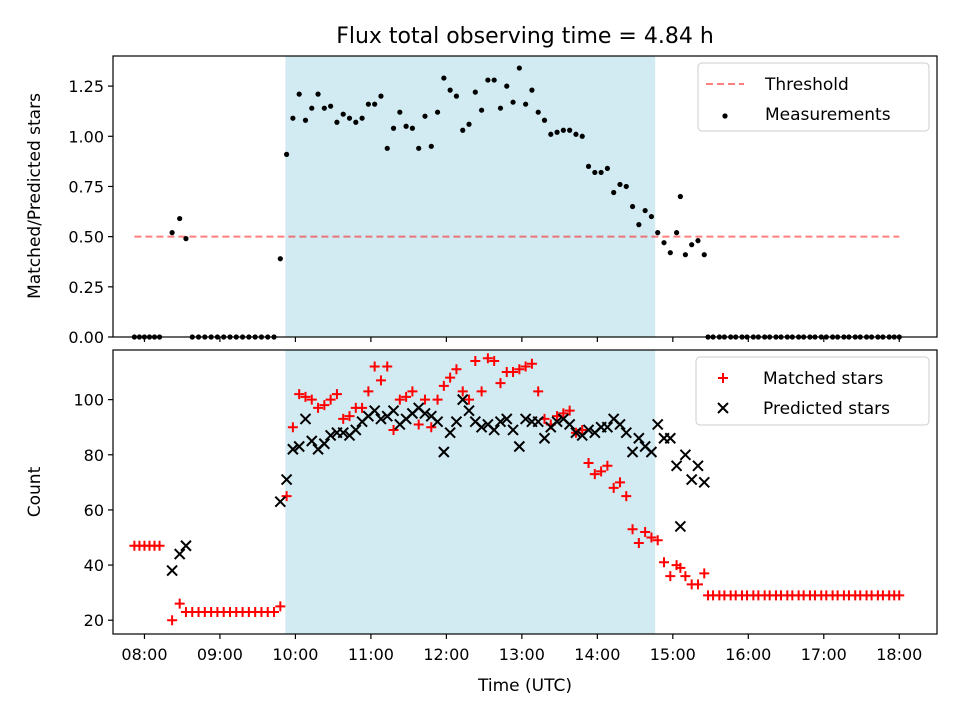  What do you see at coordinates (371, 654) in the screenshot?
I see `x-tick-label: 11:00` at bounding box center [371, 654].